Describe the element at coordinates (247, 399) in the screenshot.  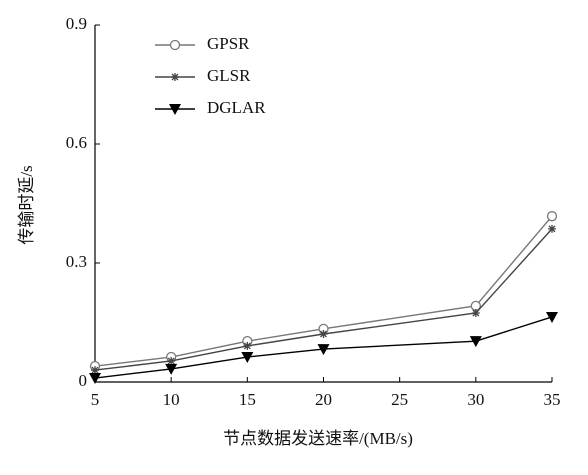
I see `x-tick-label: 15` at that location.